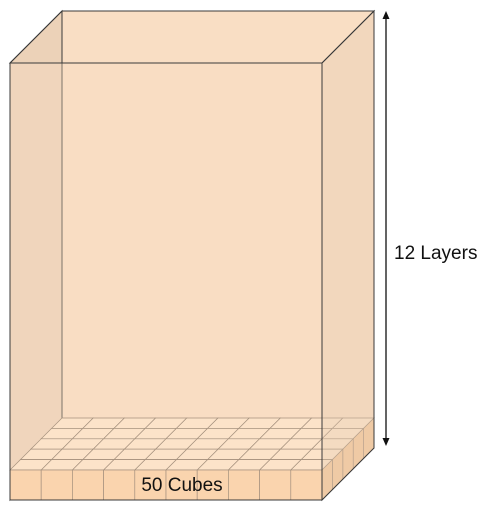 Image resolution: width=496 pixels, height=510 pixels. What do you see at coordinates (386, 442) in the screenshot?
I see `arrow-head-down` at bounding box center [386, 442].